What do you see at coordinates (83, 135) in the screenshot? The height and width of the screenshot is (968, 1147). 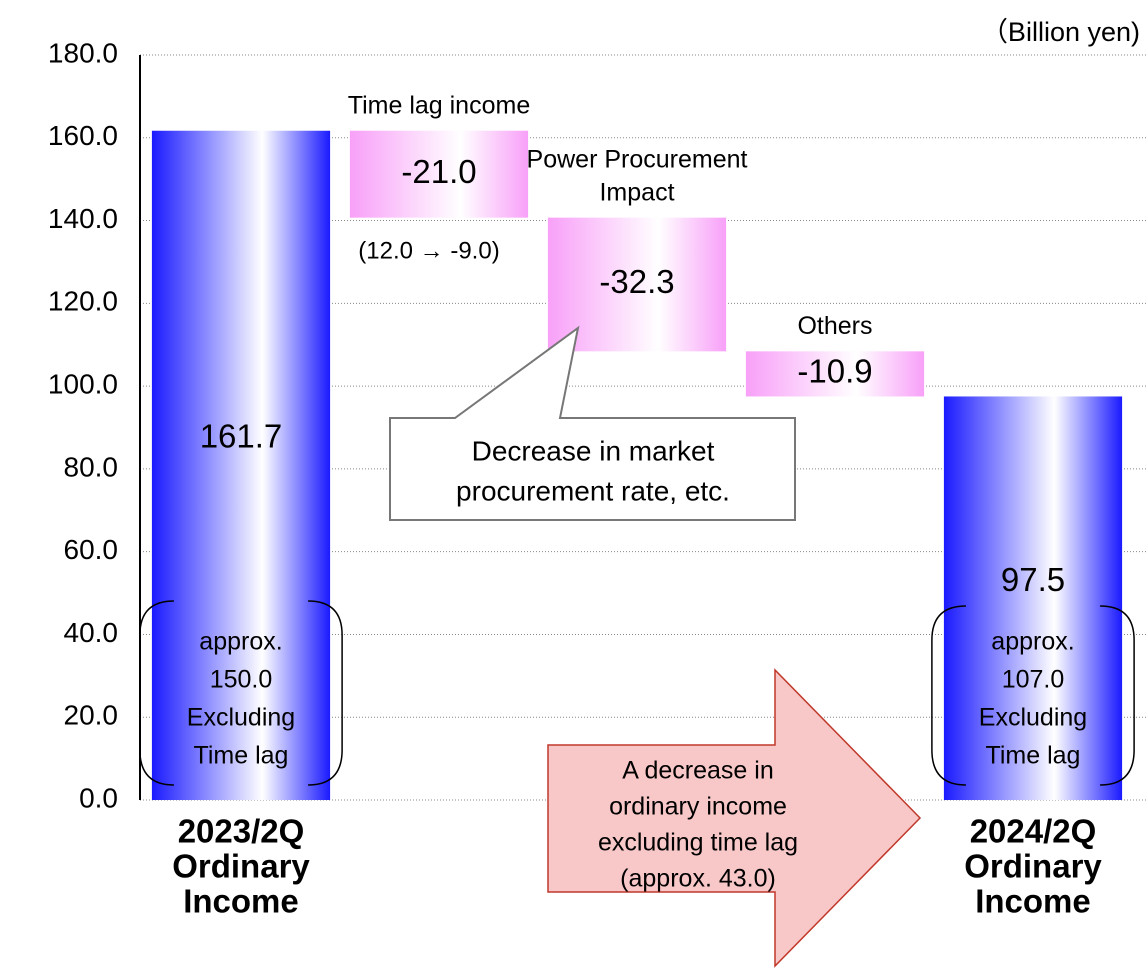 I see `y-tick-label: 160.0` at bounding box center [83, 135].